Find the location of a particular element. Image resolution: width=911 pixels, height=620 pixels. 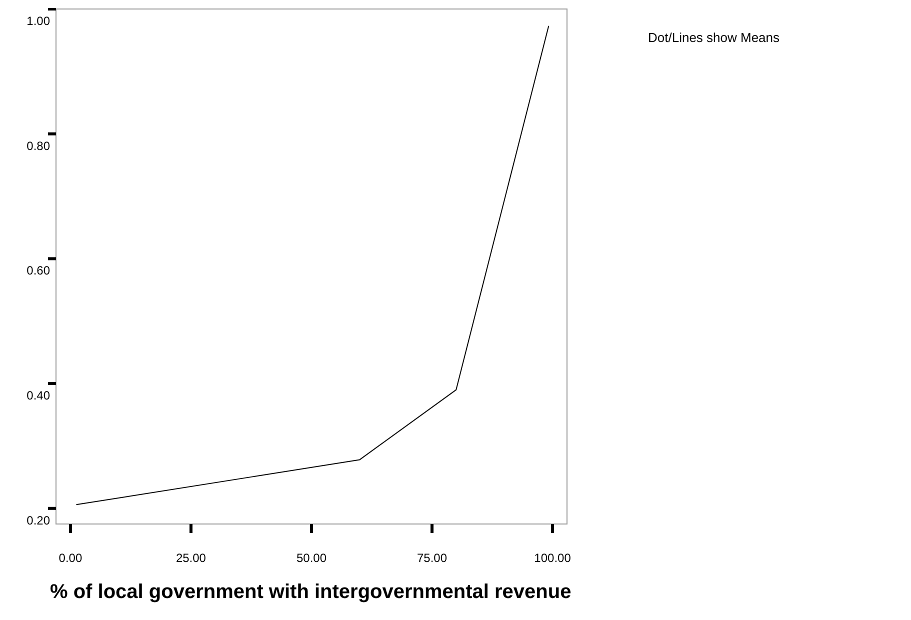

y-tick-label: 0.20 is located at coordinates (38, 520).